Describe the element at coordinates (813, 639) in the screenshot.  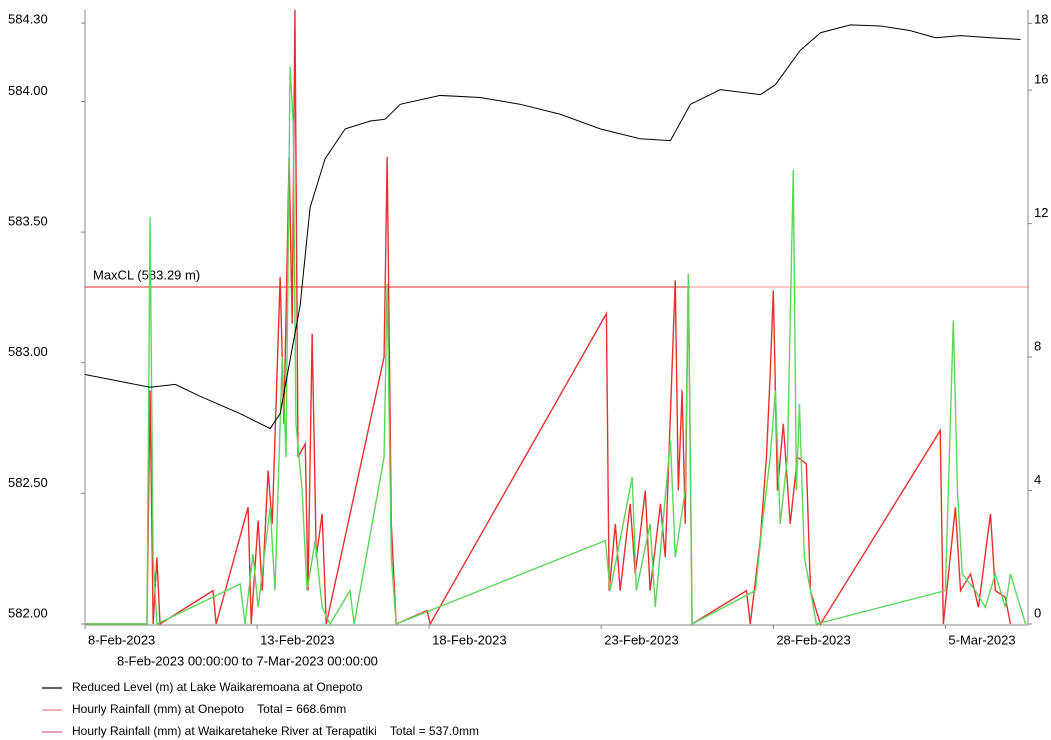
I see `x-tick-label: 28-Feb-2023` at that location.